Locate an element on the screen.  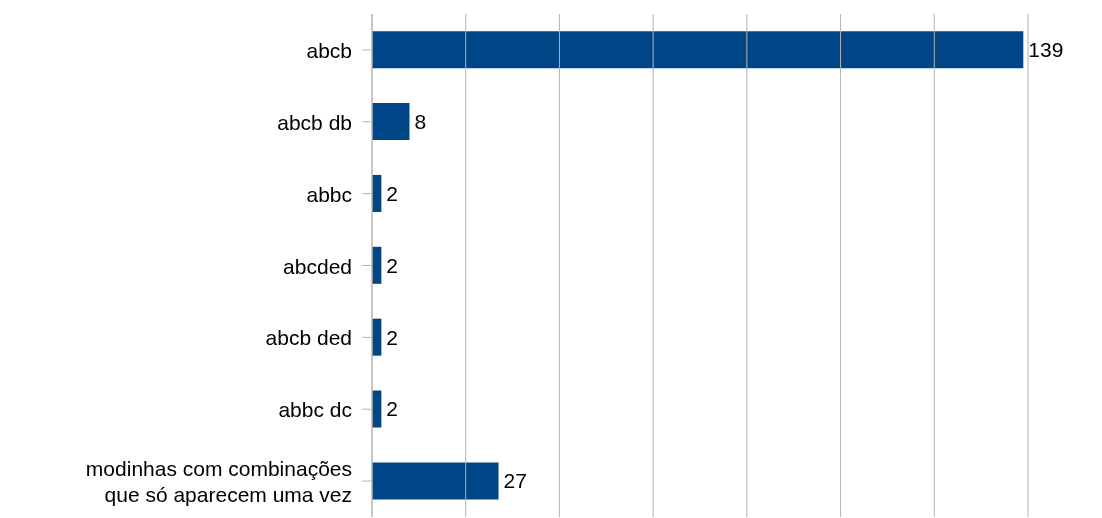
y-tick-label: abcb ded is located at coordinates (308, 337).